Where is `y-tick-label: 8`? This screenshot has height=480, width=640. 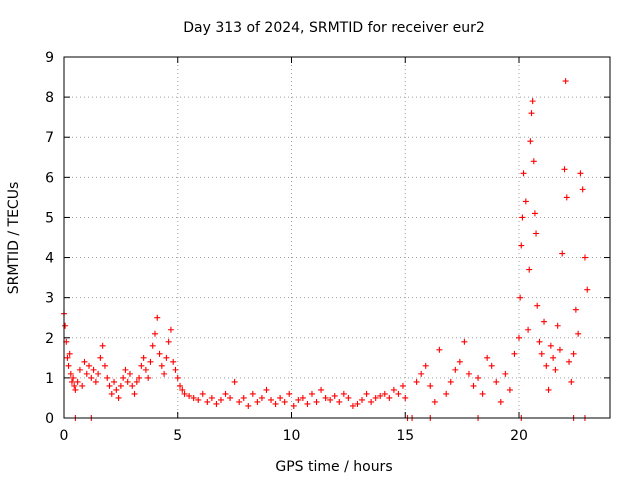
y-tick-label: 8 is located at coordinates (49, 98).